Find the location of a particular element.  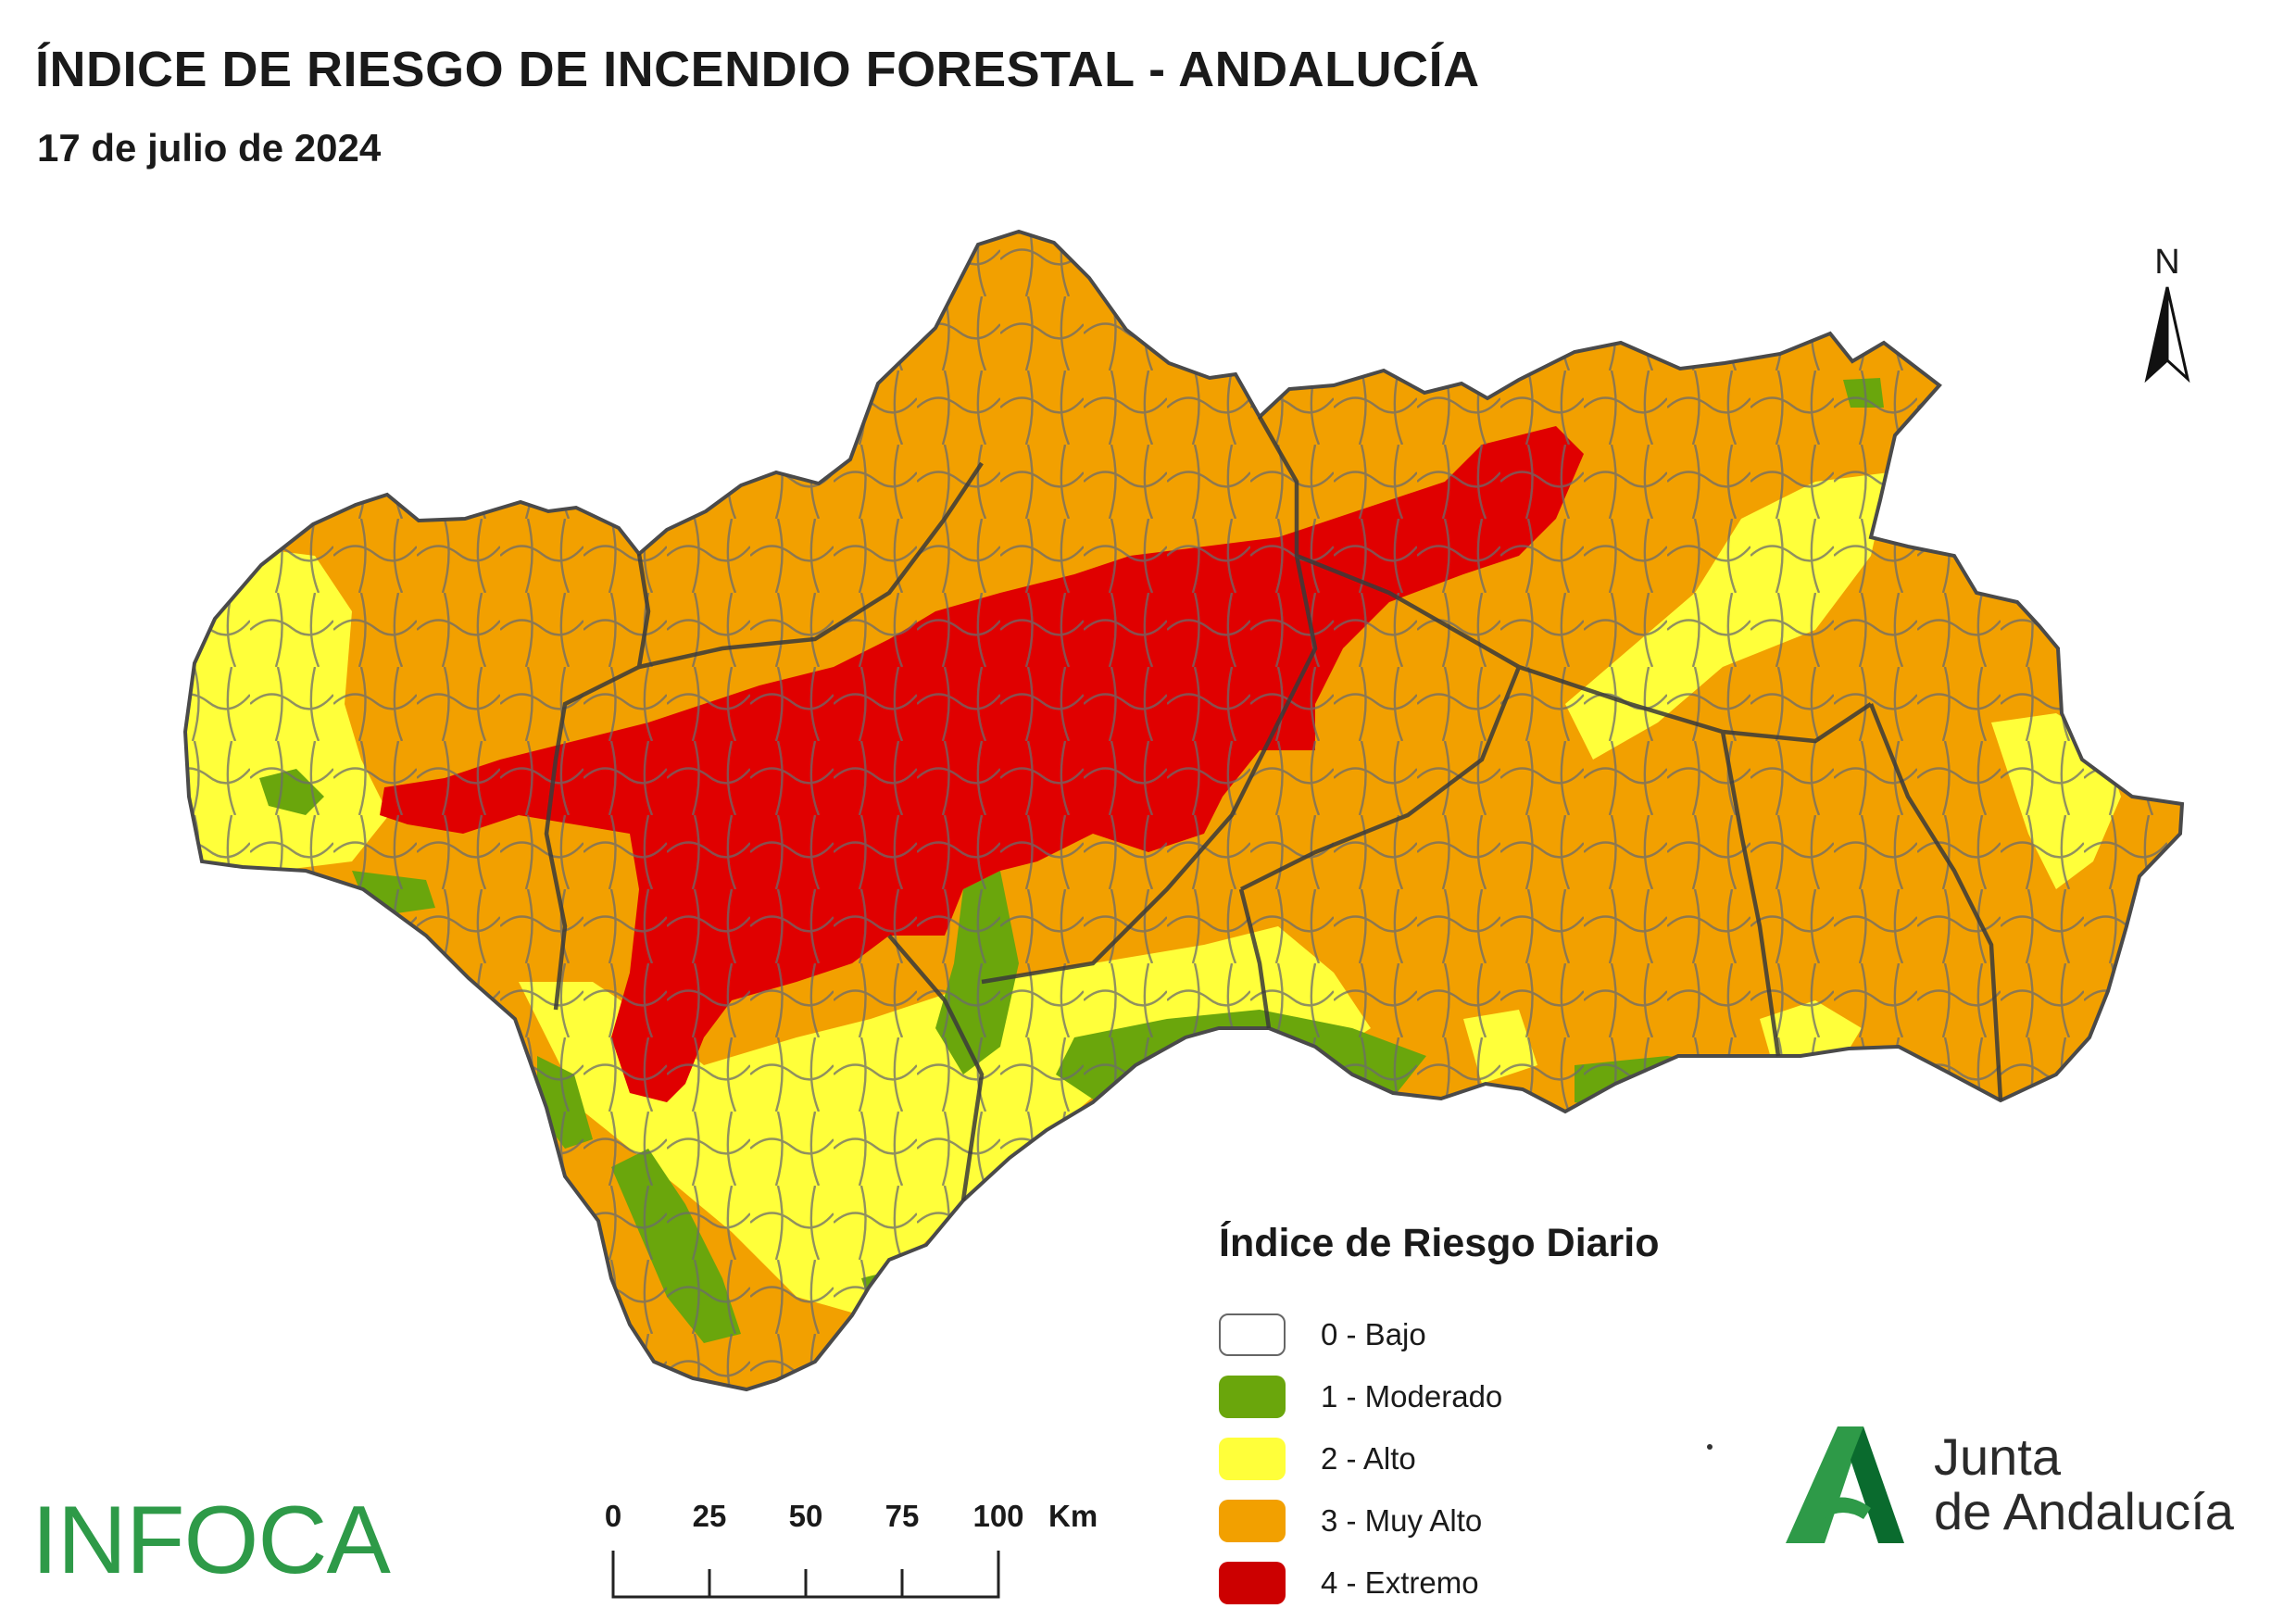

legend-label: 2 - Alto is located at coordinates (1368, 1458).